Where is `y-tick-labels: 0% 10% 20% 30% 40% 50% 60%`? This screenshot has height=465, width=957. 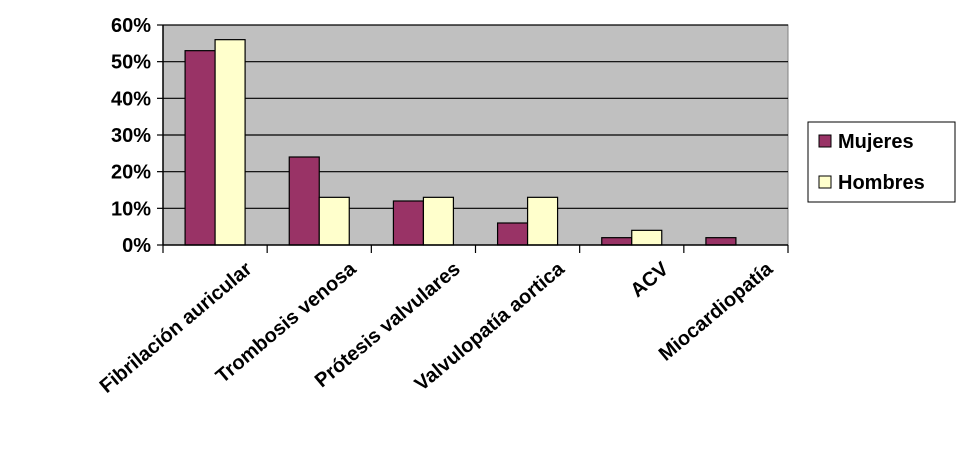
y-tick-labels: 0% 10% 20% 30% 40% 50% 60% is located at coordinates (131, 136).